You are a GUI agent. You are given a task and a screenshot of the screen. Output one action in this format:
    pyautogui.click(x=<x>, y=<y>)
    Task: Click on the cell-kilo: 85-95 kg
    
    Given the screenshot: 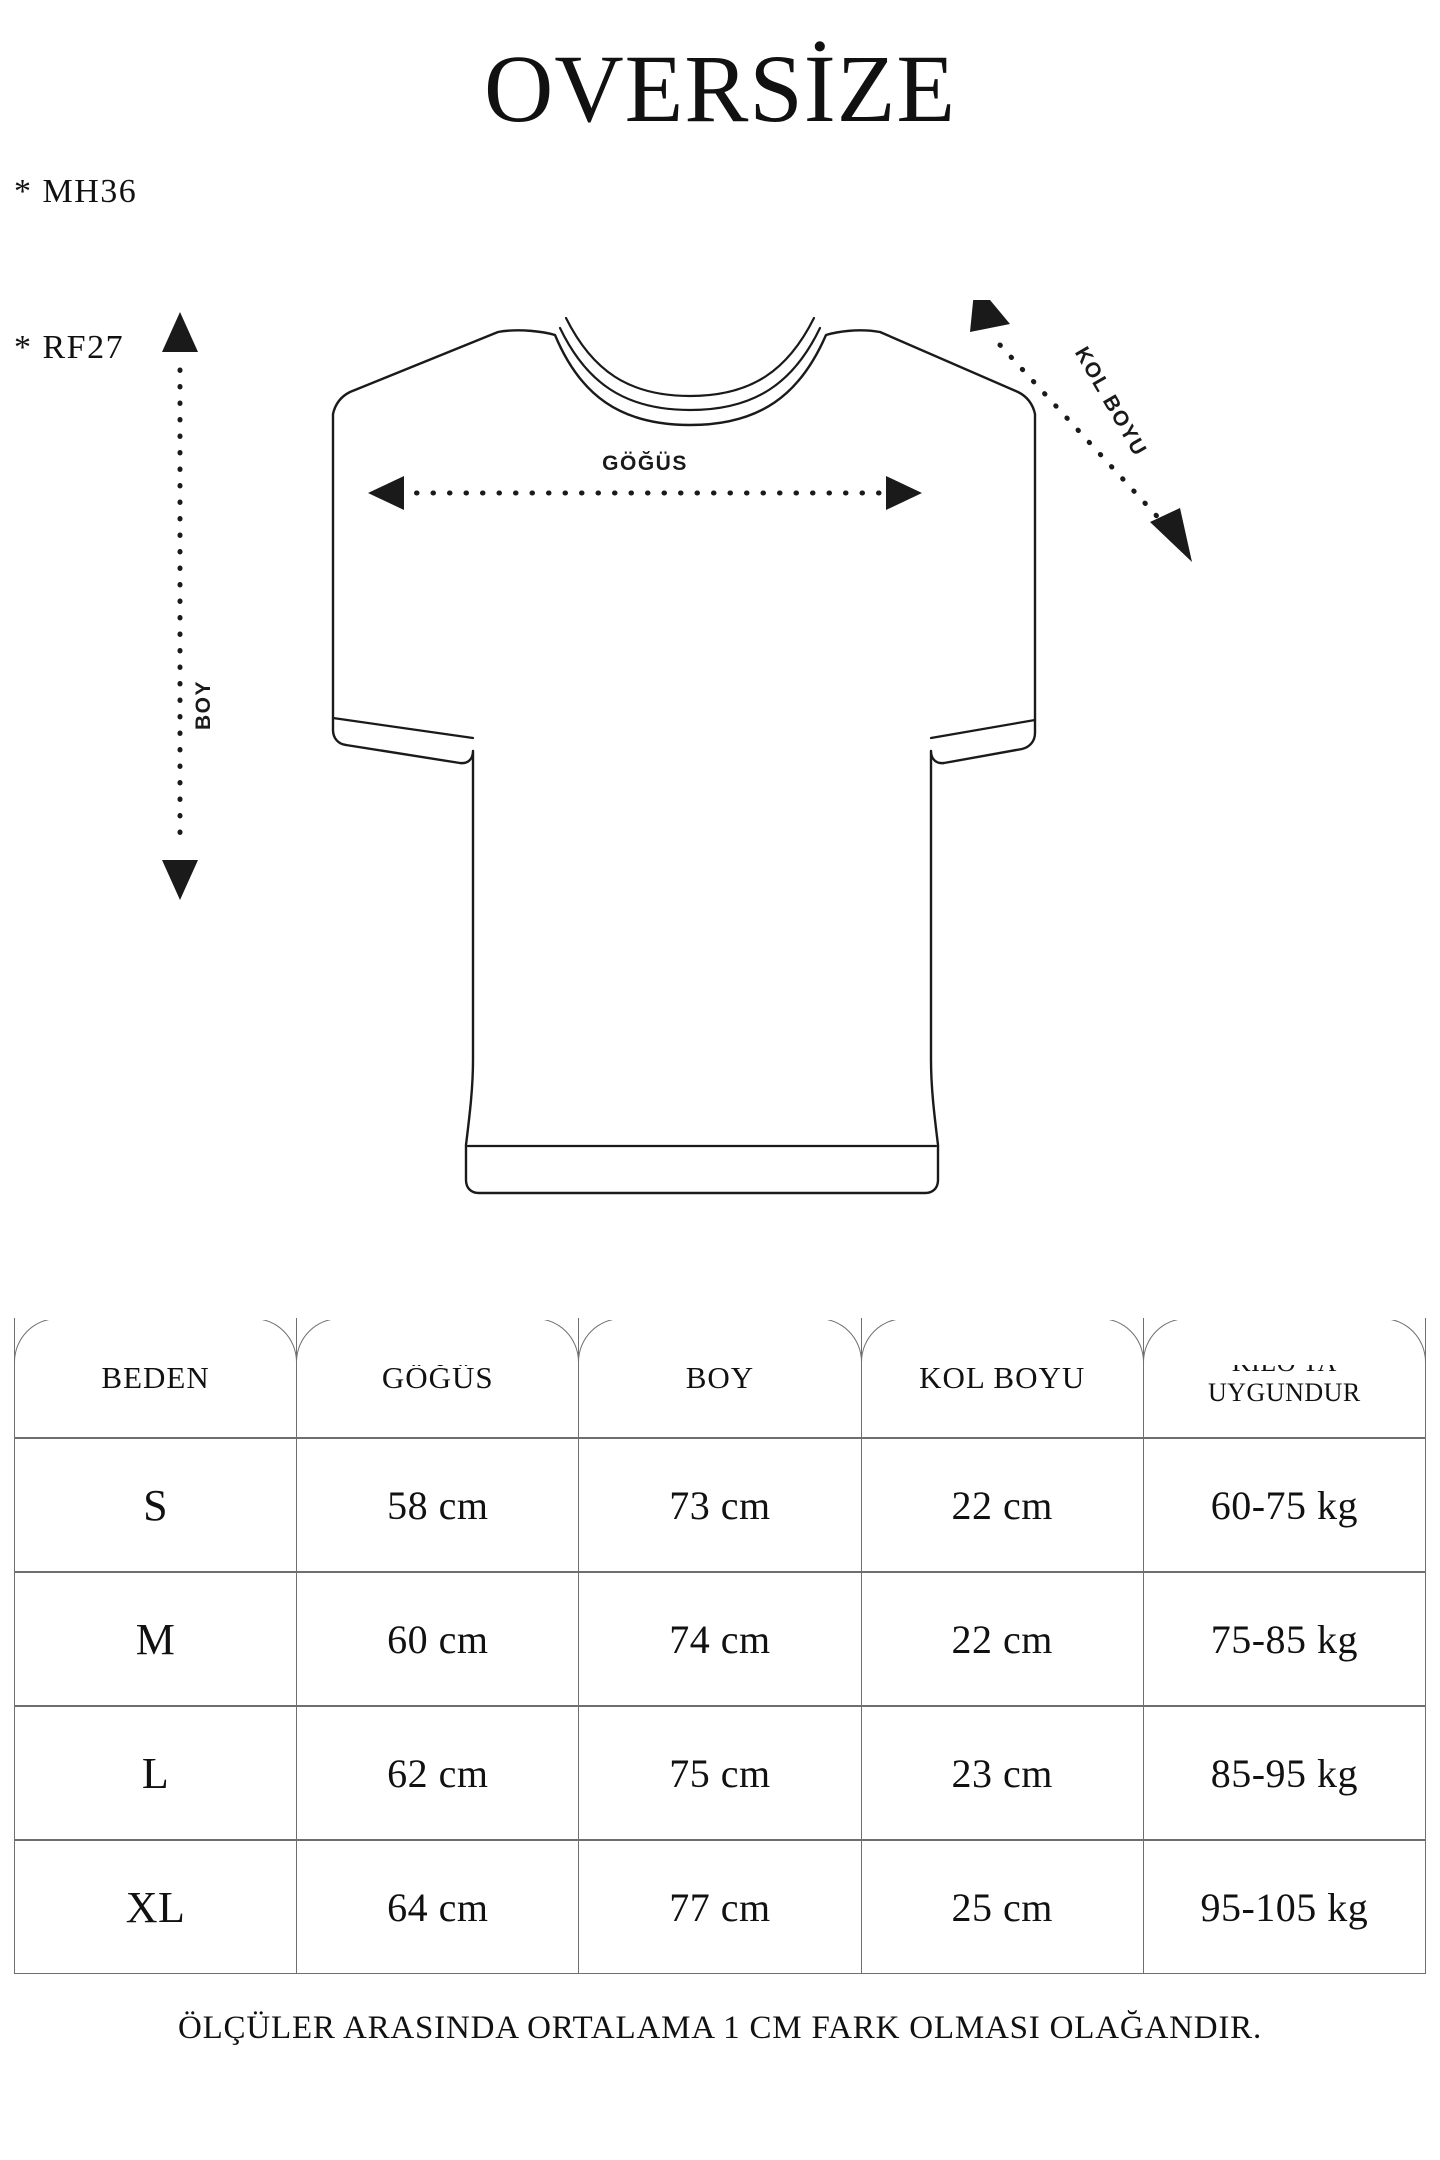 What is the action you would take?
    pyautogui.click(x=1284, y=1773)
    